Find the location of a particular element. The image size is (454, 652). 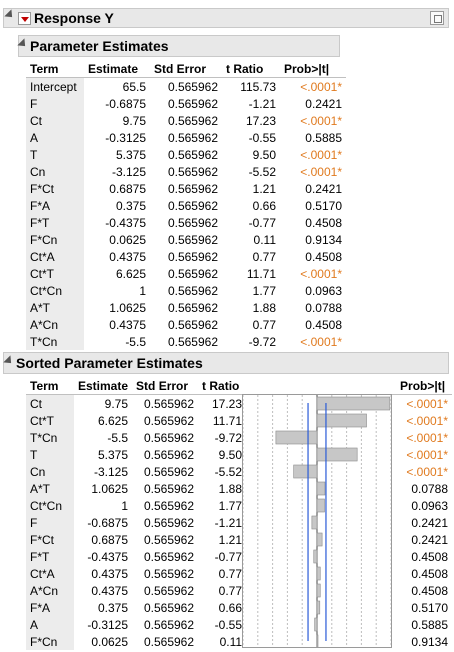

table-row: F*A 0.375 0.565962 0.66 0.5170 is located at coordinates (186, 205).